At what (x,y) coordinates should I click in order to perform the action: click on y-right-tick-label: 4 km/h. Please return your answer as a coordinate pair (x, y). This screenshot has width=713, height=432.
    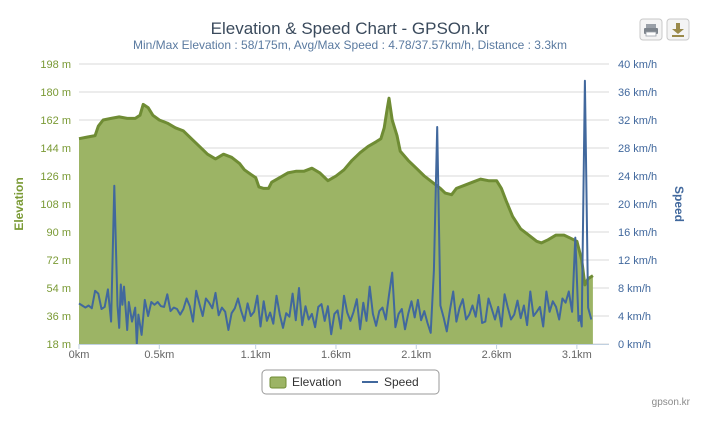
    Looking at the image, I should click on (634, 317).